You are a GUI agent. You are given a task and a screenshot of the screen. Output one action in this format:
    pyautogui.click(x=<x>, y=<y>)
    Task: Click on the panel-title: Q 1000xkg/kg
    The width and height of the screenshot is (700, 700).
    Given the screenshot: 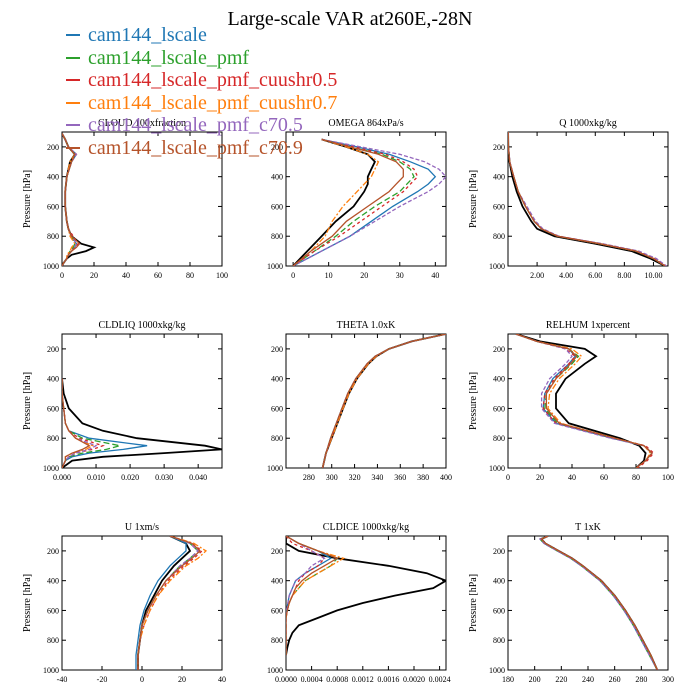 What is the action you would take?
    pyautogui.click(x=588, y=123)
    